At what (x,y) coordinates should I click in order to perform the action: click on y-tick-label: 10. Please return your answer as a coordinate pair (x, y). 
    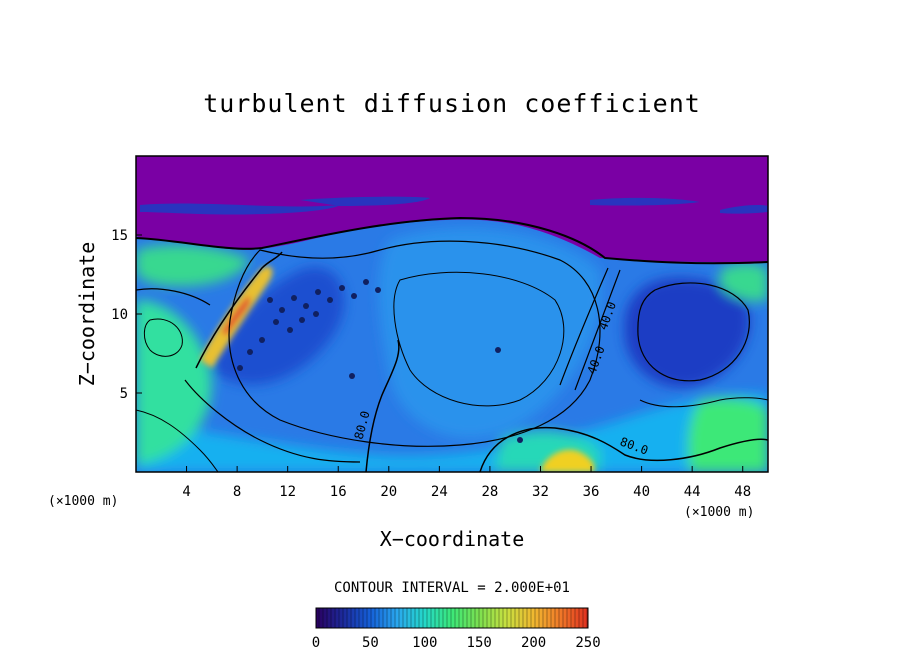
    Looking at the image, I should click on (119, 315).